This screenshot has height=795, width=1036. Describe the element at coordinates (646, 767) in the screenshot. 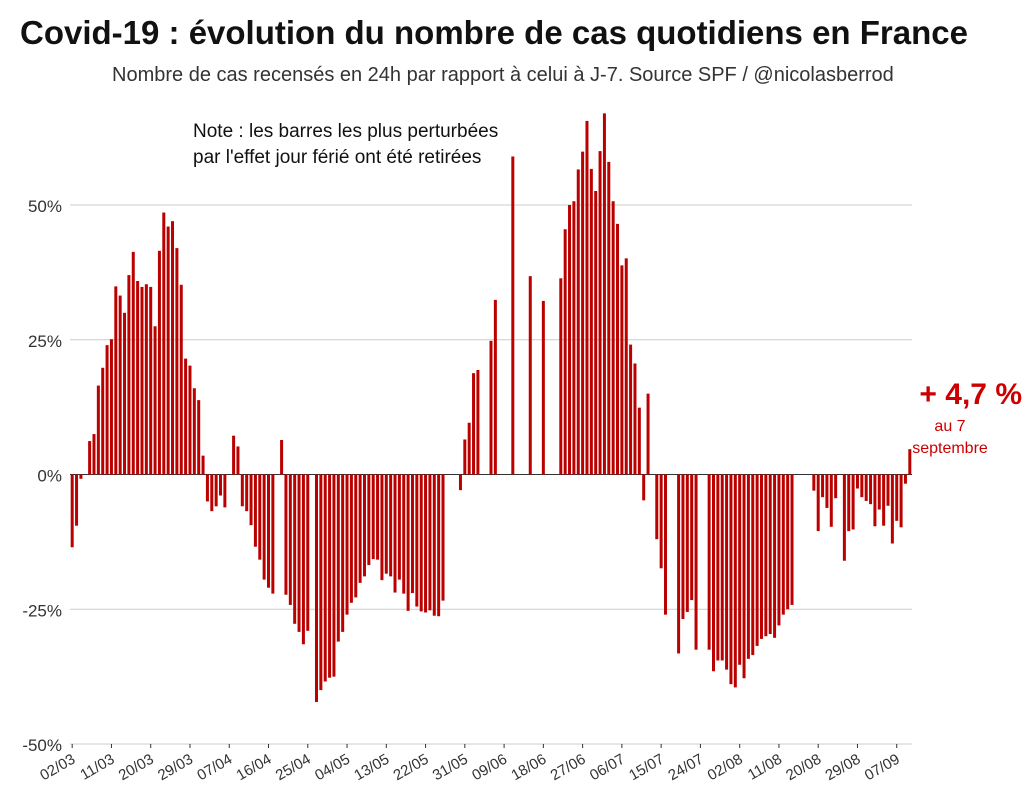

I see `x-tick-label: 15/07` at that location.